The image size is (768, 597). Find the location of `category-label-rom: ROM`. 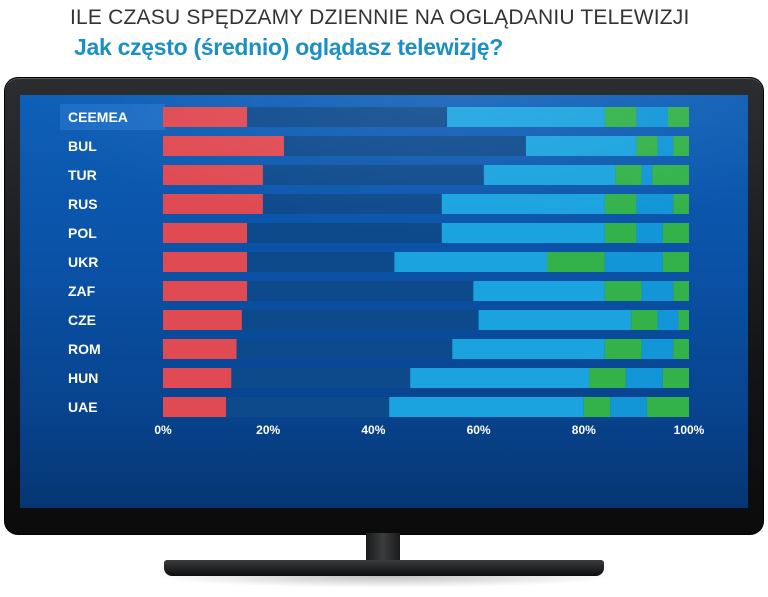

category-label-rom: ROM is located at coordinates (84, 349).